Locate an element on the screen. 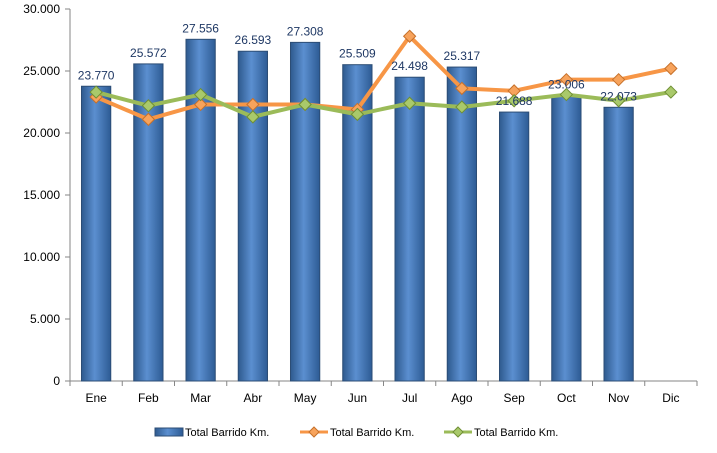 The width and height of the screenshot is (717, 453). x-tick-label: Ago is located at coordinates (462, 398).